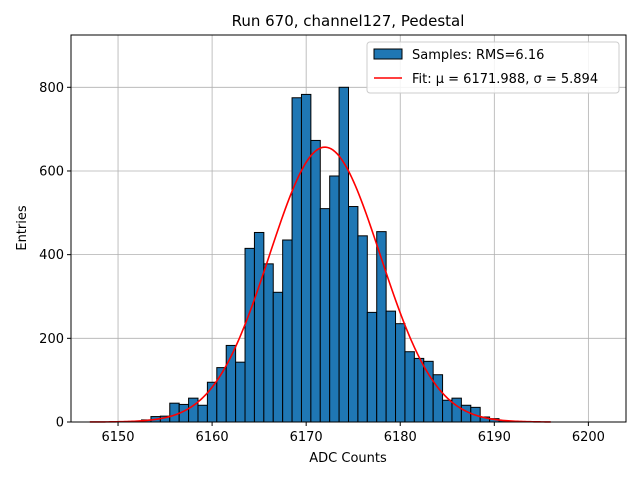 The width and height of the screenshot is (640, 480). What do you see at coordinates (51, 171) in the screenshot?
I see `y-tick-label: 600` at bounding box center [51, 171].